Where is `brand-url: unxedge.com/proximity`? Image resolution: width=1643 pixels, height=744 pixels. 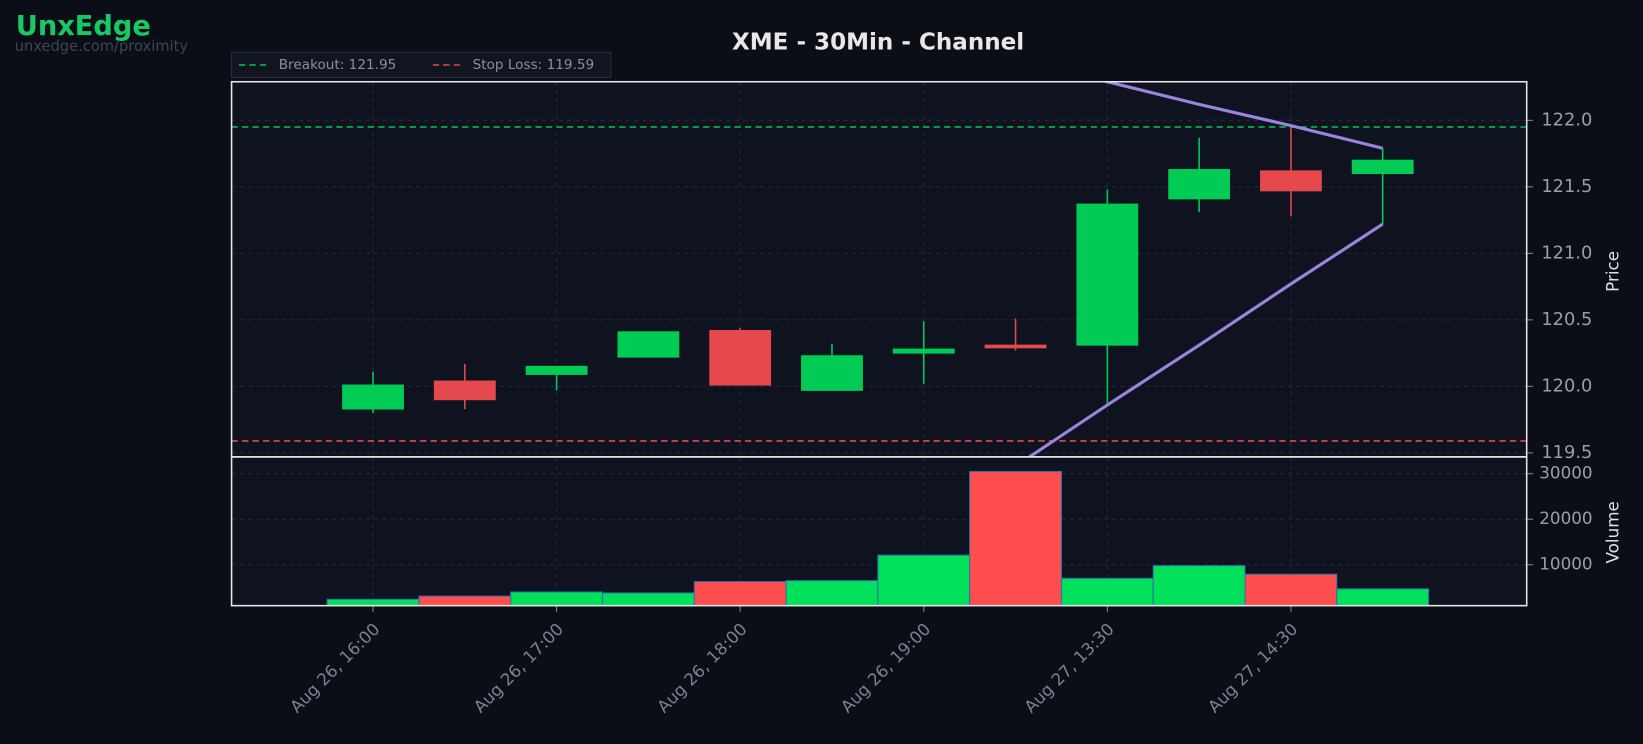 brand-url: unxedge.com/proximity is located at coordinates (102, 46).